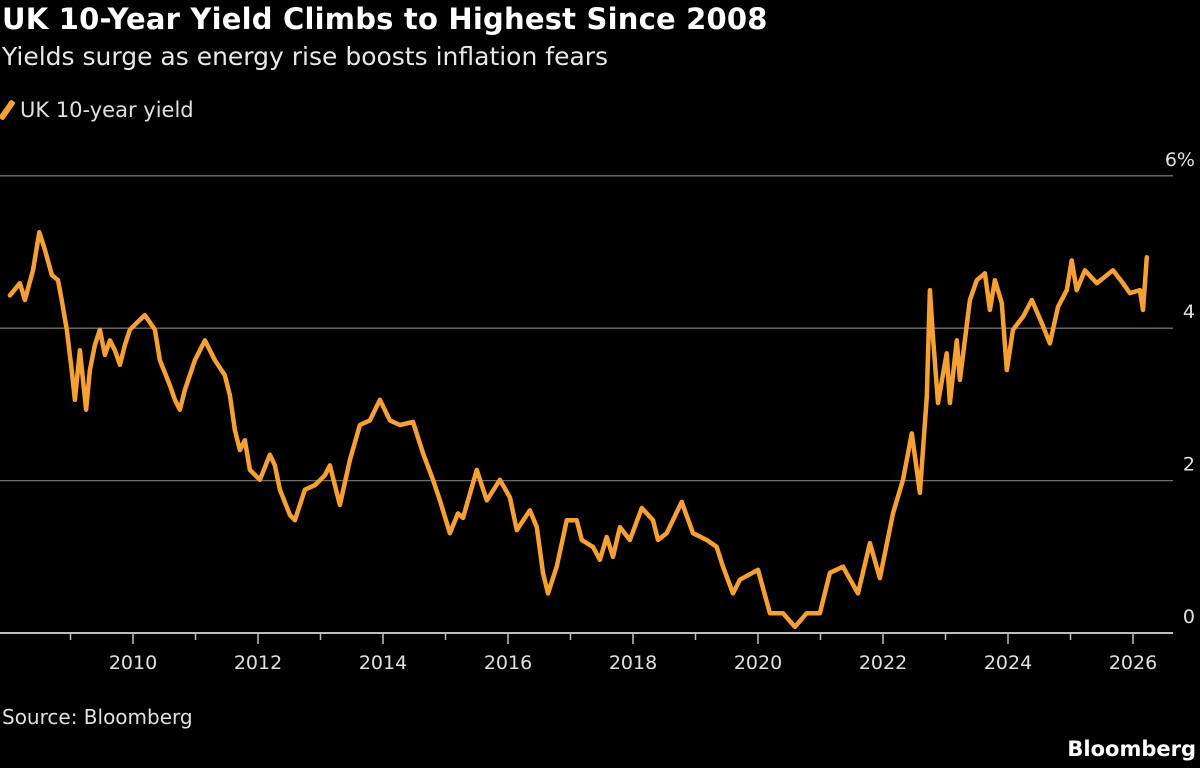 This screenshot has width=1200, height=768. I want to click on x-tick-label: 2020, so click(758, 663).